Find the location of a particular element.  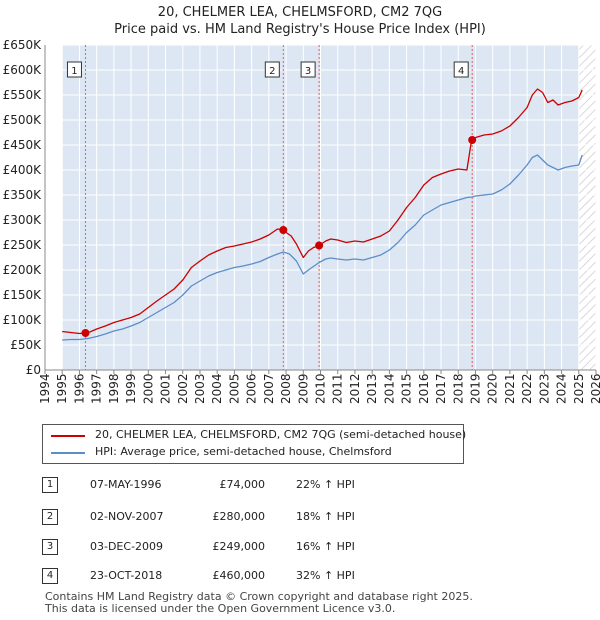

y-tick-label: £100K is located at coordinates (23, 320).